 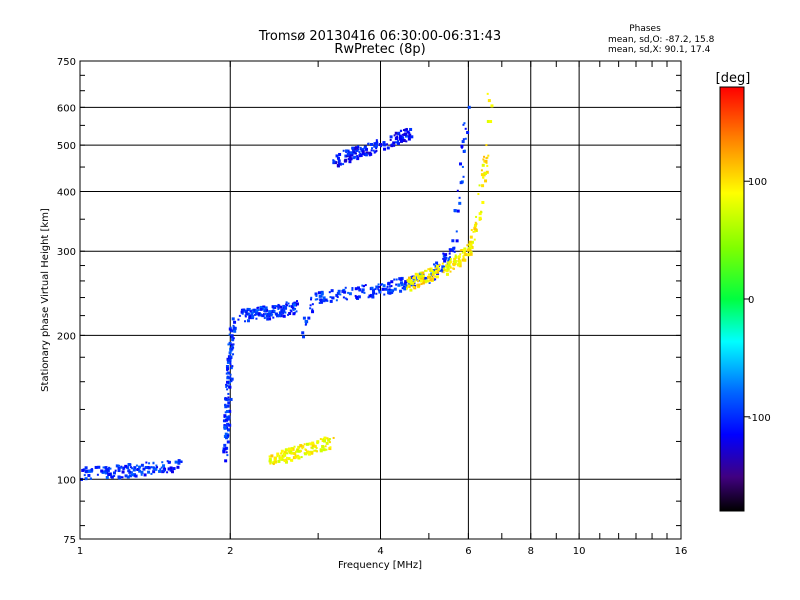 I want to click on x-tick-label: 16, so click(x=681, y=551).